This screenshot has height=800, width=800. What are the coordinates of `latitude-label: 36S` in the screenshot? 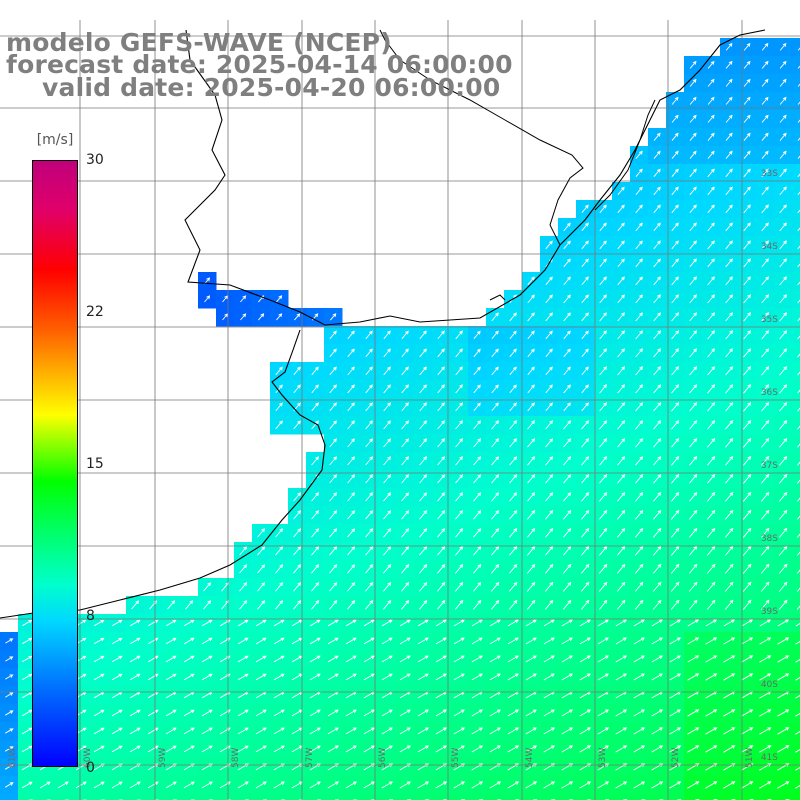 It's located at (769, 393).